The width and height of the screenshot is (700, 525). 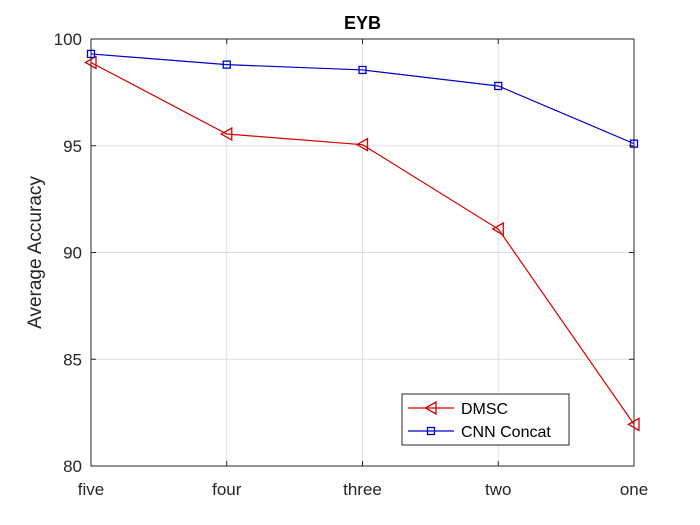 I want to click on x-tick-label: four, so click(x=227, y=489).